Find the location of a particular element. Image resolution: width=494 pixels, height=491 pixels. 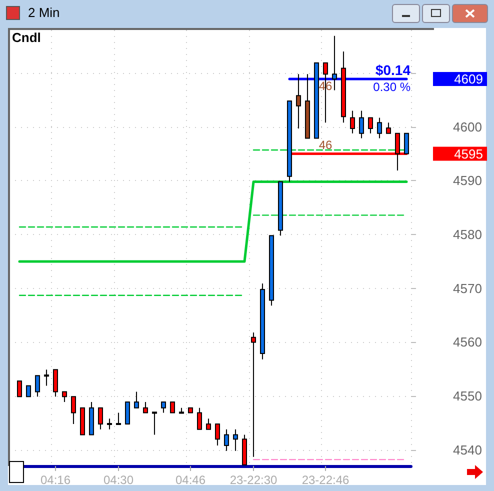

annotation: 46 is located at coordinates (325, 145).